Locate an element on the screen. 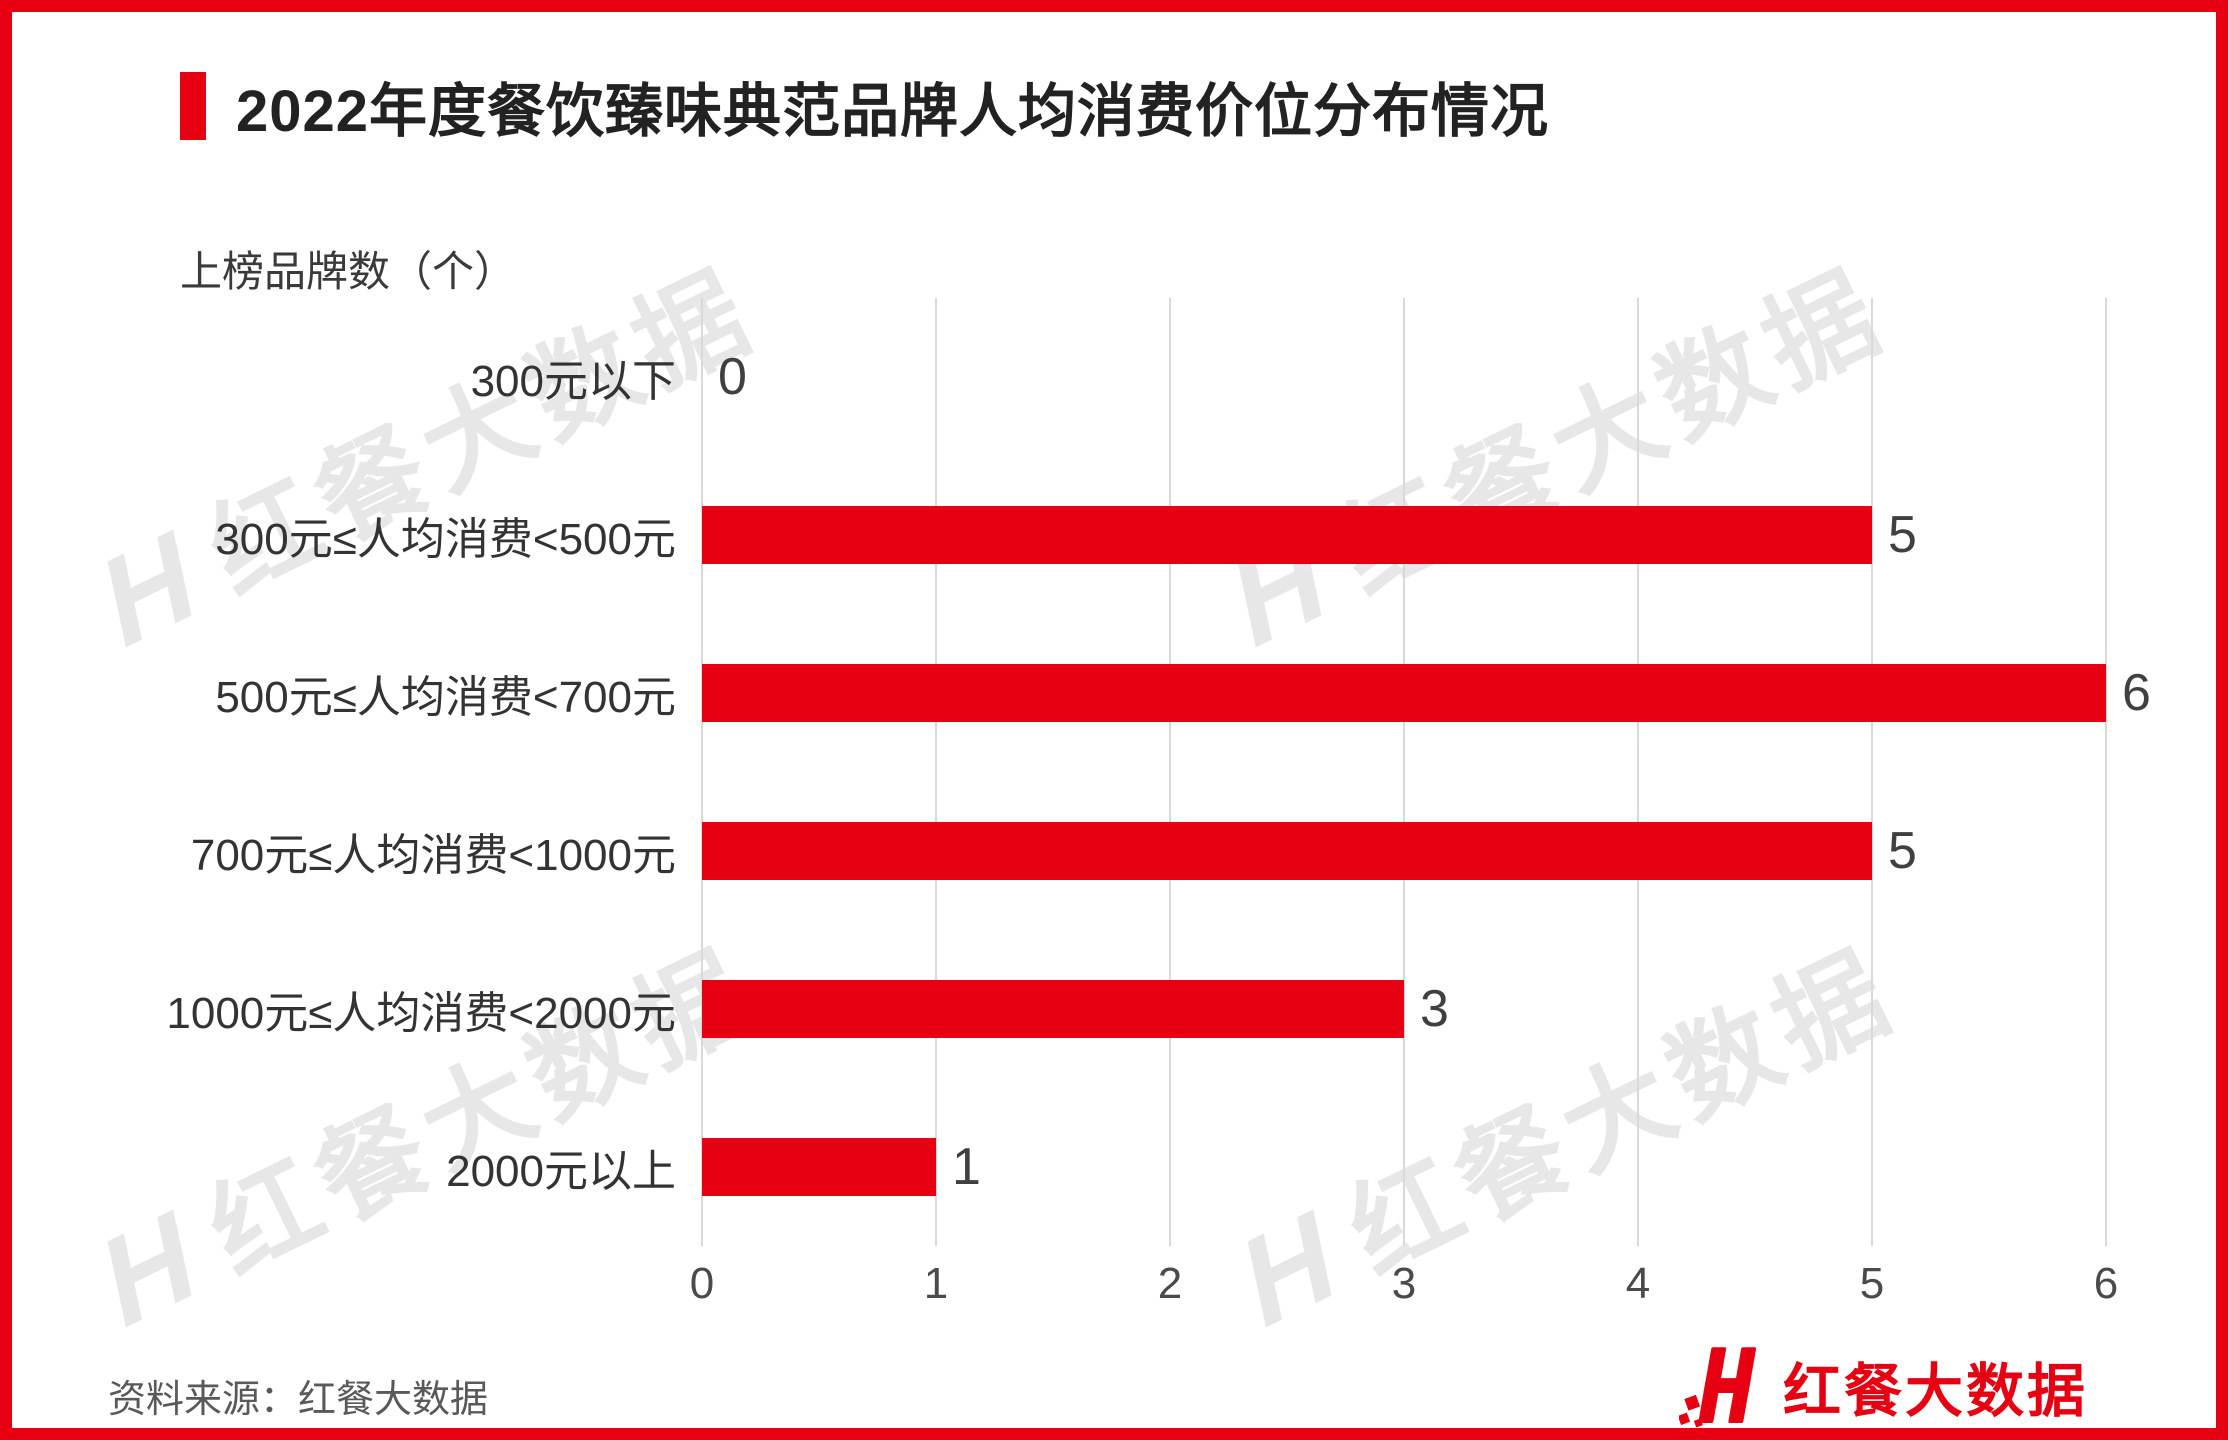 This screenshot has height=1440, width=2228. value-label: 1 is located at coordinates (966, 1167).